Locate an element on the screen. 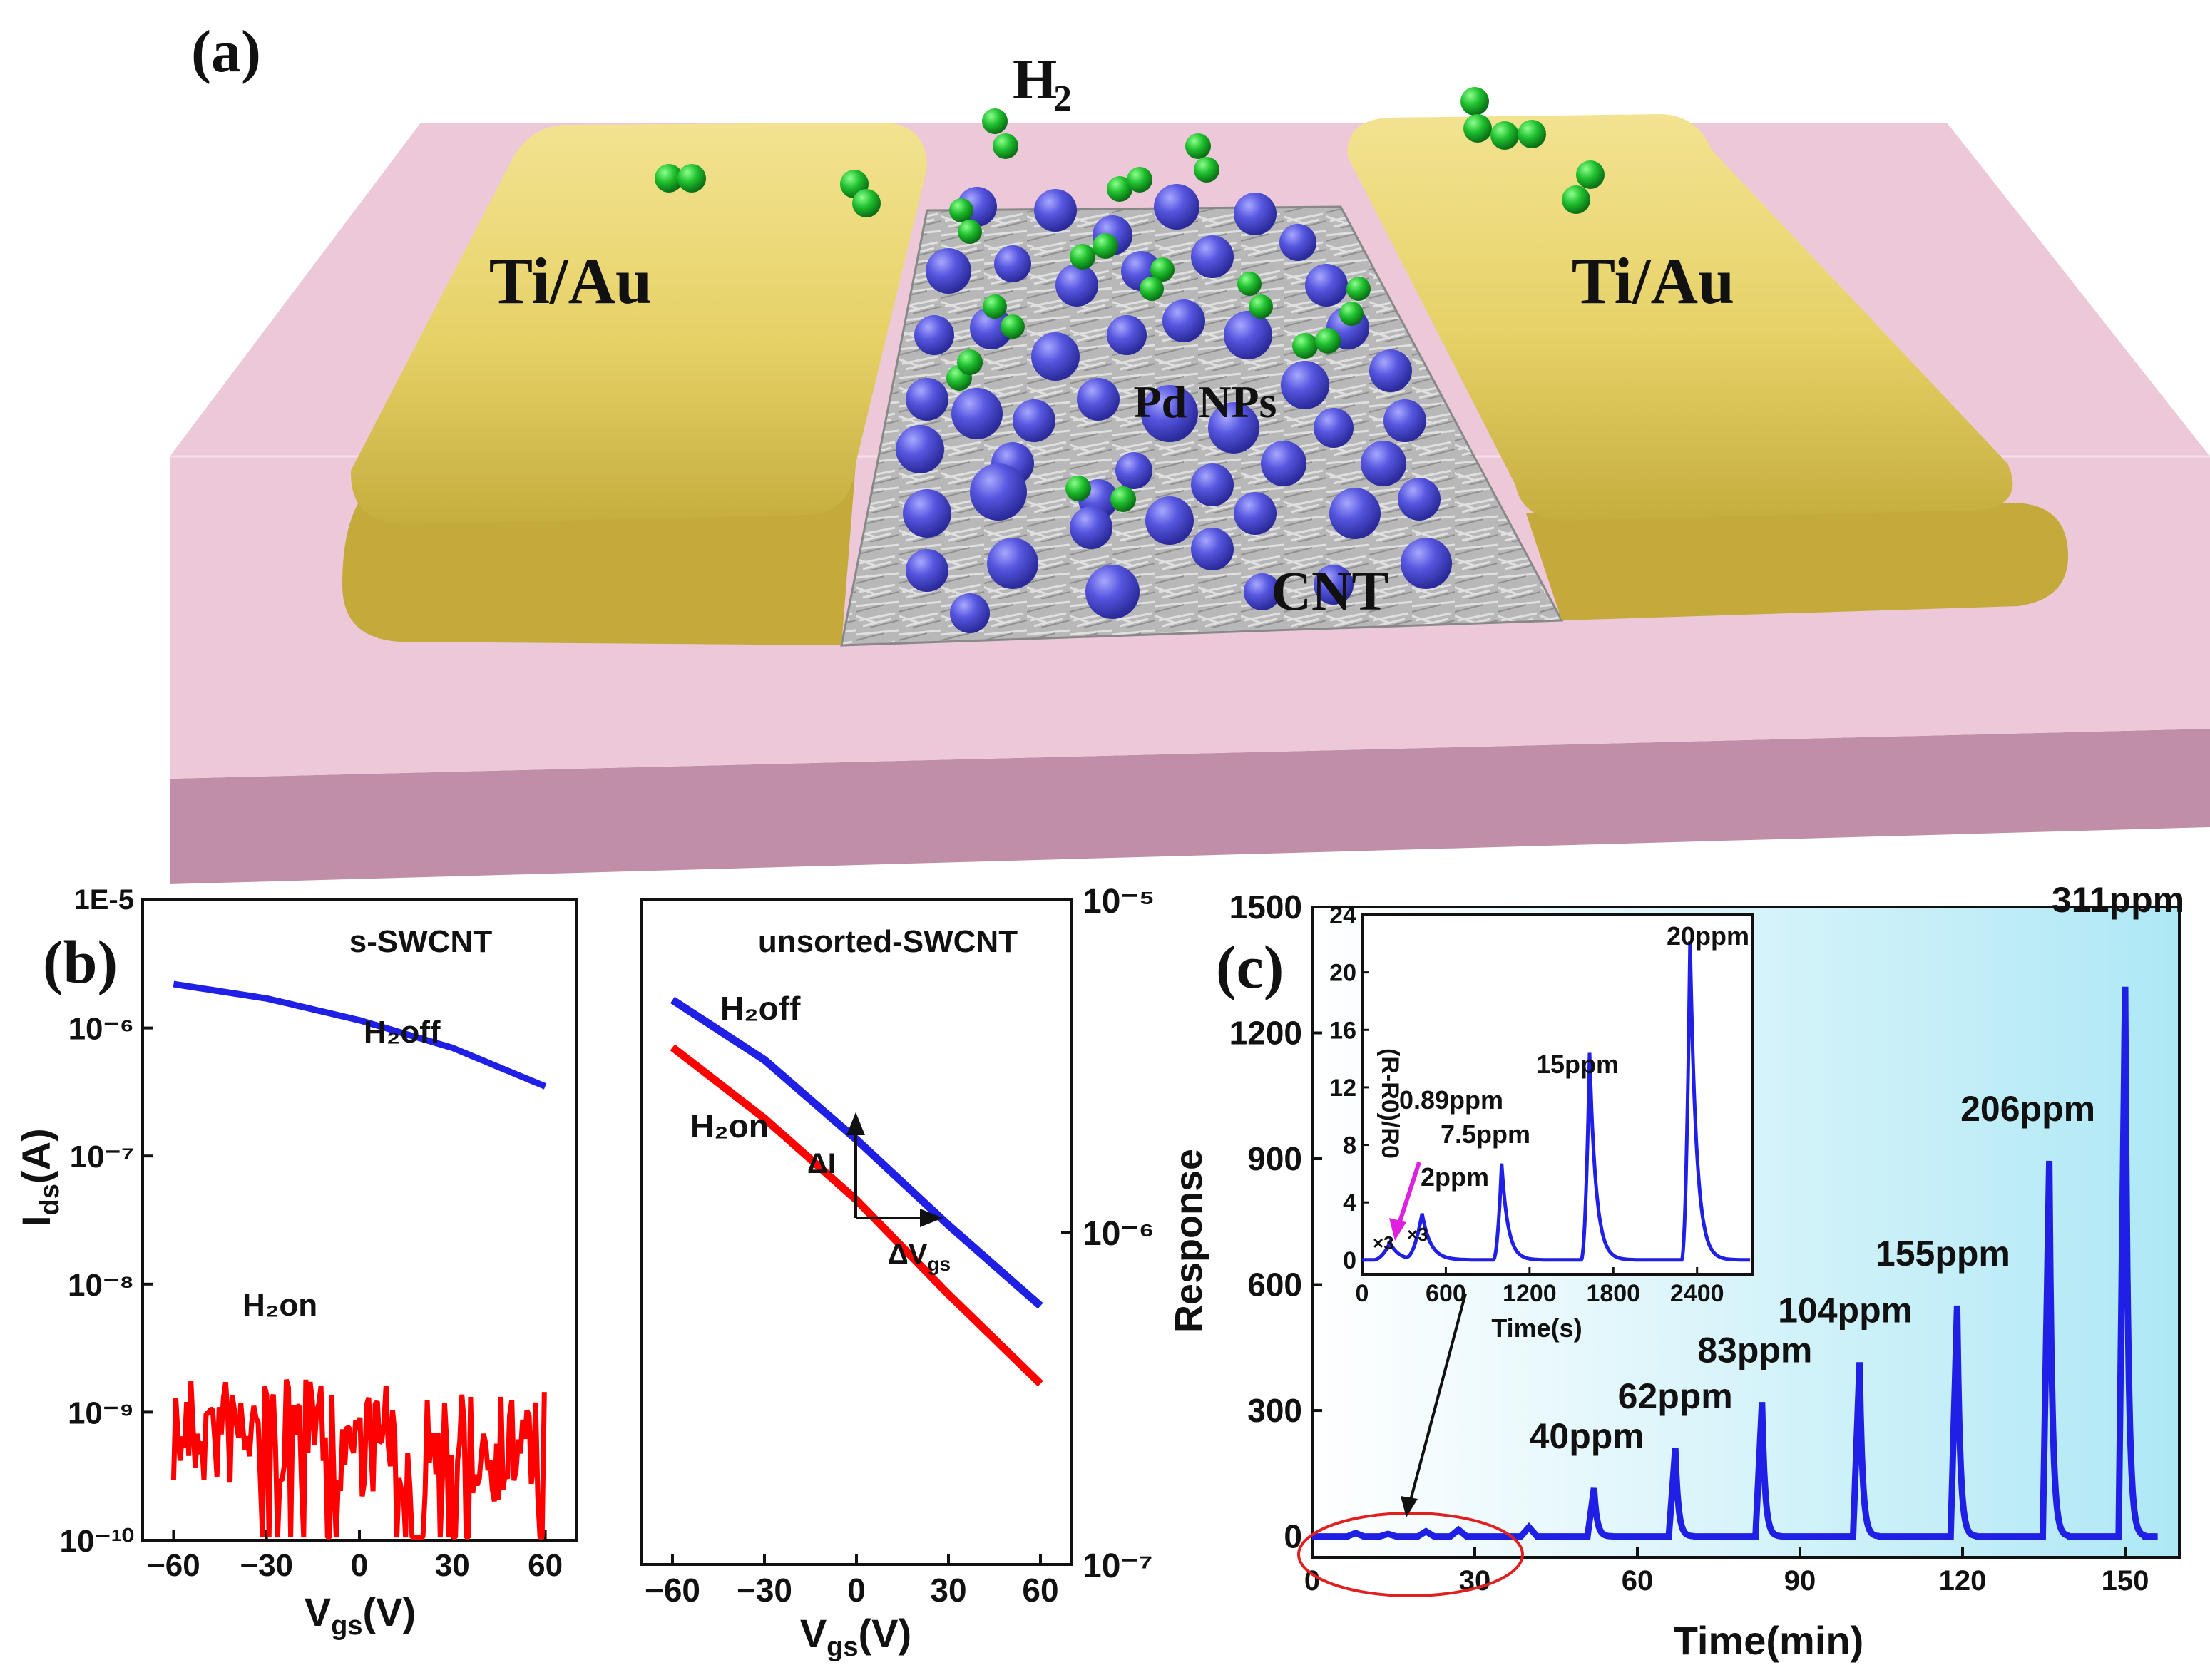 The image size is (2210, 1680). left-electrode is located at coordinates (634, 384).